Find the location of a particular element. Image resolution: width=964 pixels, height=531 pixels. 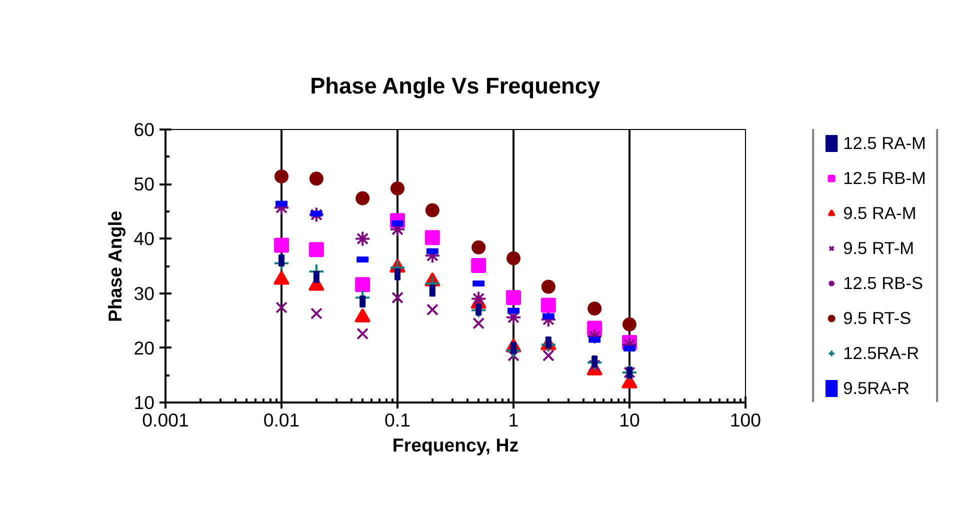

y-axis-title: Phase Angle is located at coordinates (115, 266).